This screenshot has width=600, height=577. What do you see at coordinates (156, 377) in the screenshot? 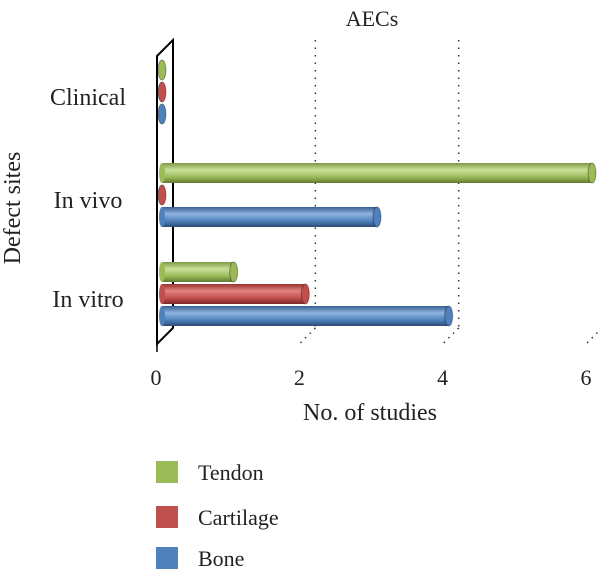
I see `x-tick-label: 0` at bounding box center [156, 377].